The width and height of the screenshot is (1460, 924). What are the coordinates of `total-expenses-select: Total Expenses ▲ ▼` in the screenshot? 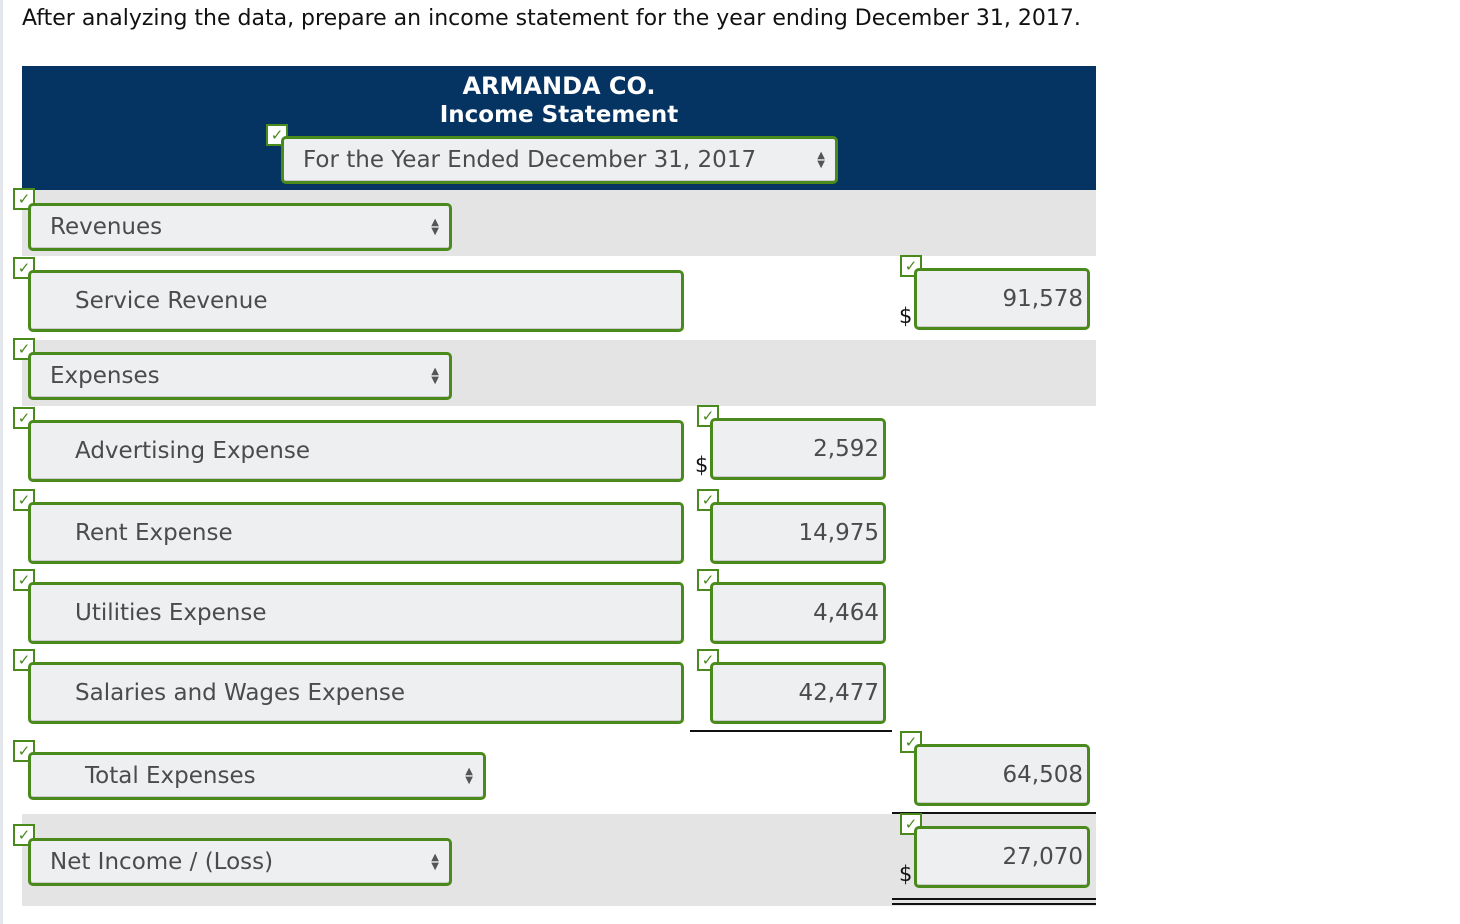 It's located at (257, 776).